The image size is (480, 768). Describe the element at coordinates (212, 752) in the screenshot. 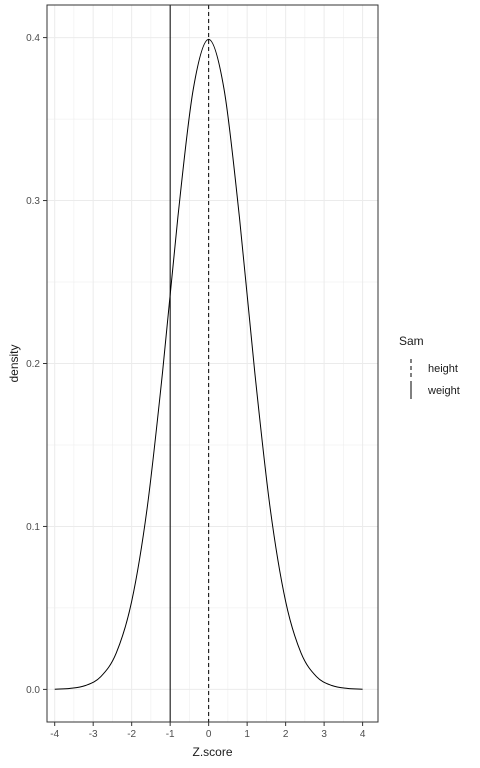

I see `x-axis-title: Z.score` at that location.